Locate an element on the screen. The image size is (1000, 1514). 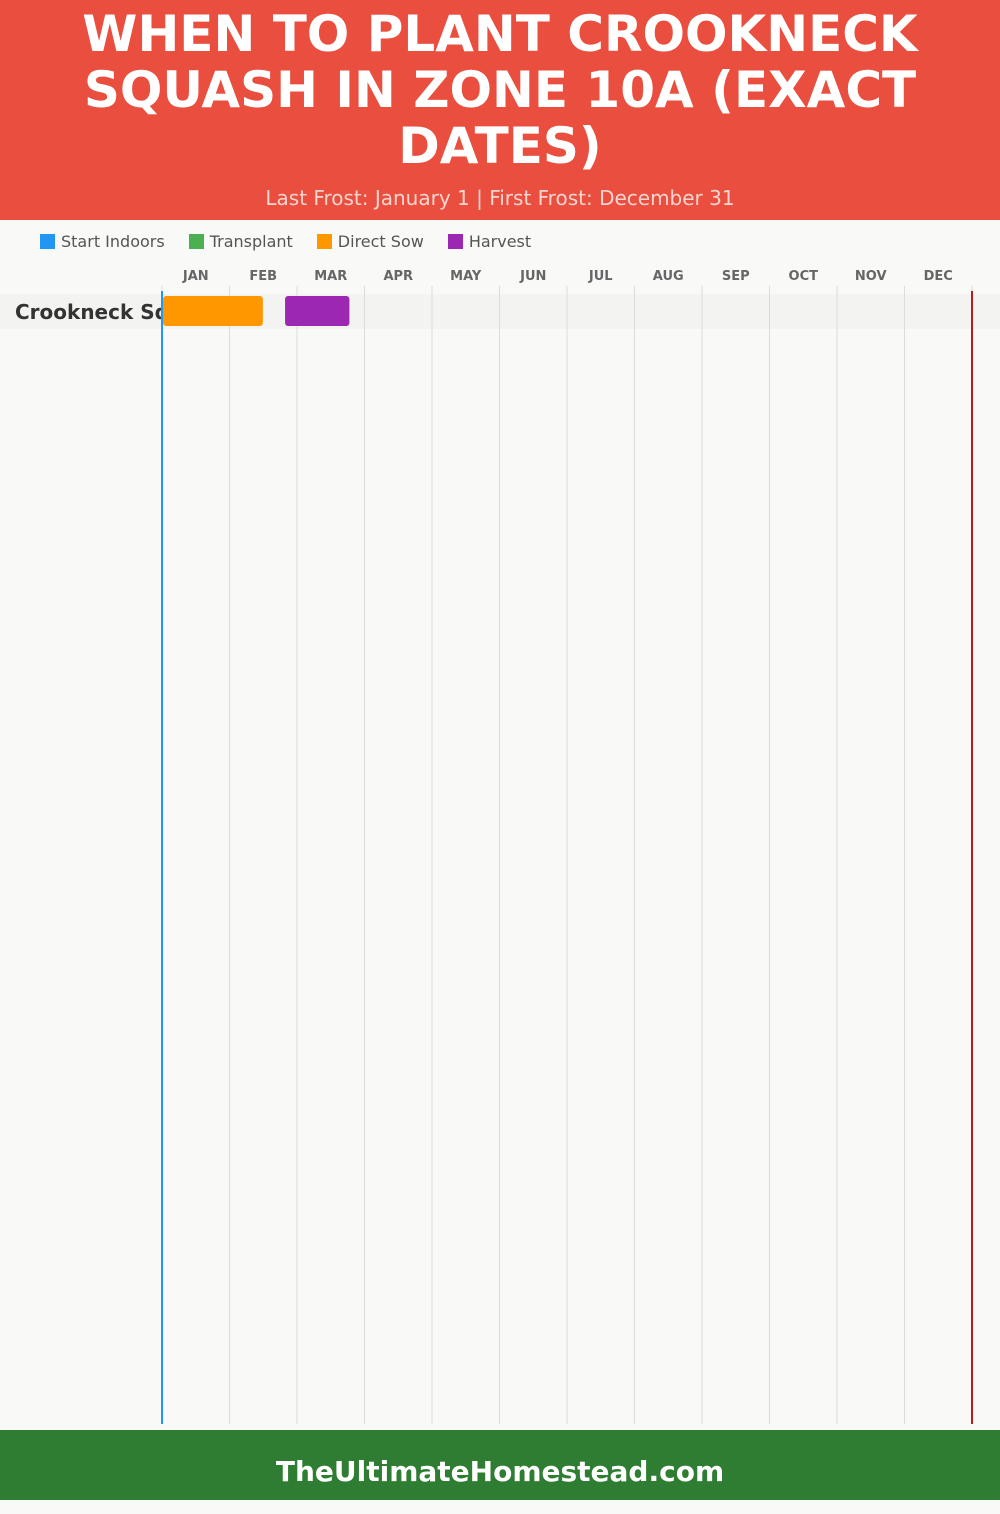
legend-label: Direct Sow is located at coordinates (380, 241).